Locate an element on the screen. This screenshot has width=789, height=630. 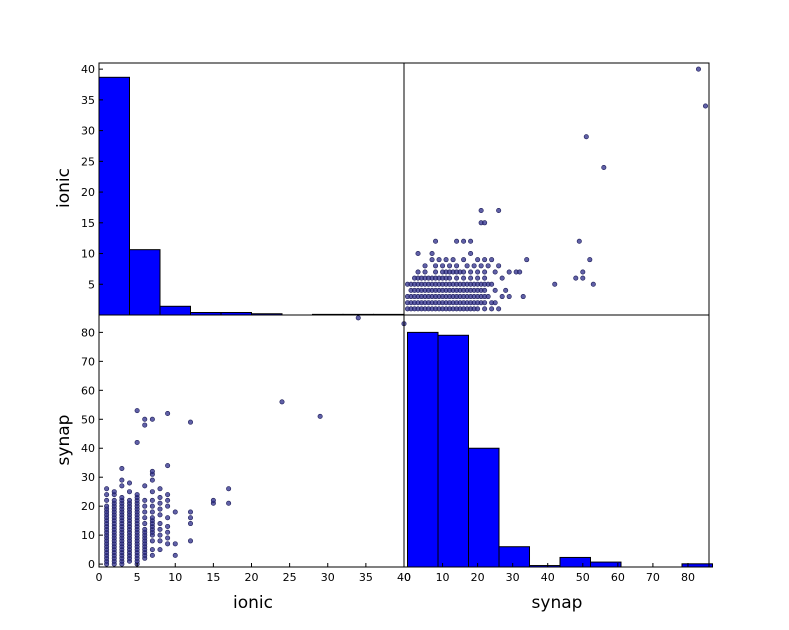
x-tick-label-ionic: 5 is located at coordinates (137, 577).